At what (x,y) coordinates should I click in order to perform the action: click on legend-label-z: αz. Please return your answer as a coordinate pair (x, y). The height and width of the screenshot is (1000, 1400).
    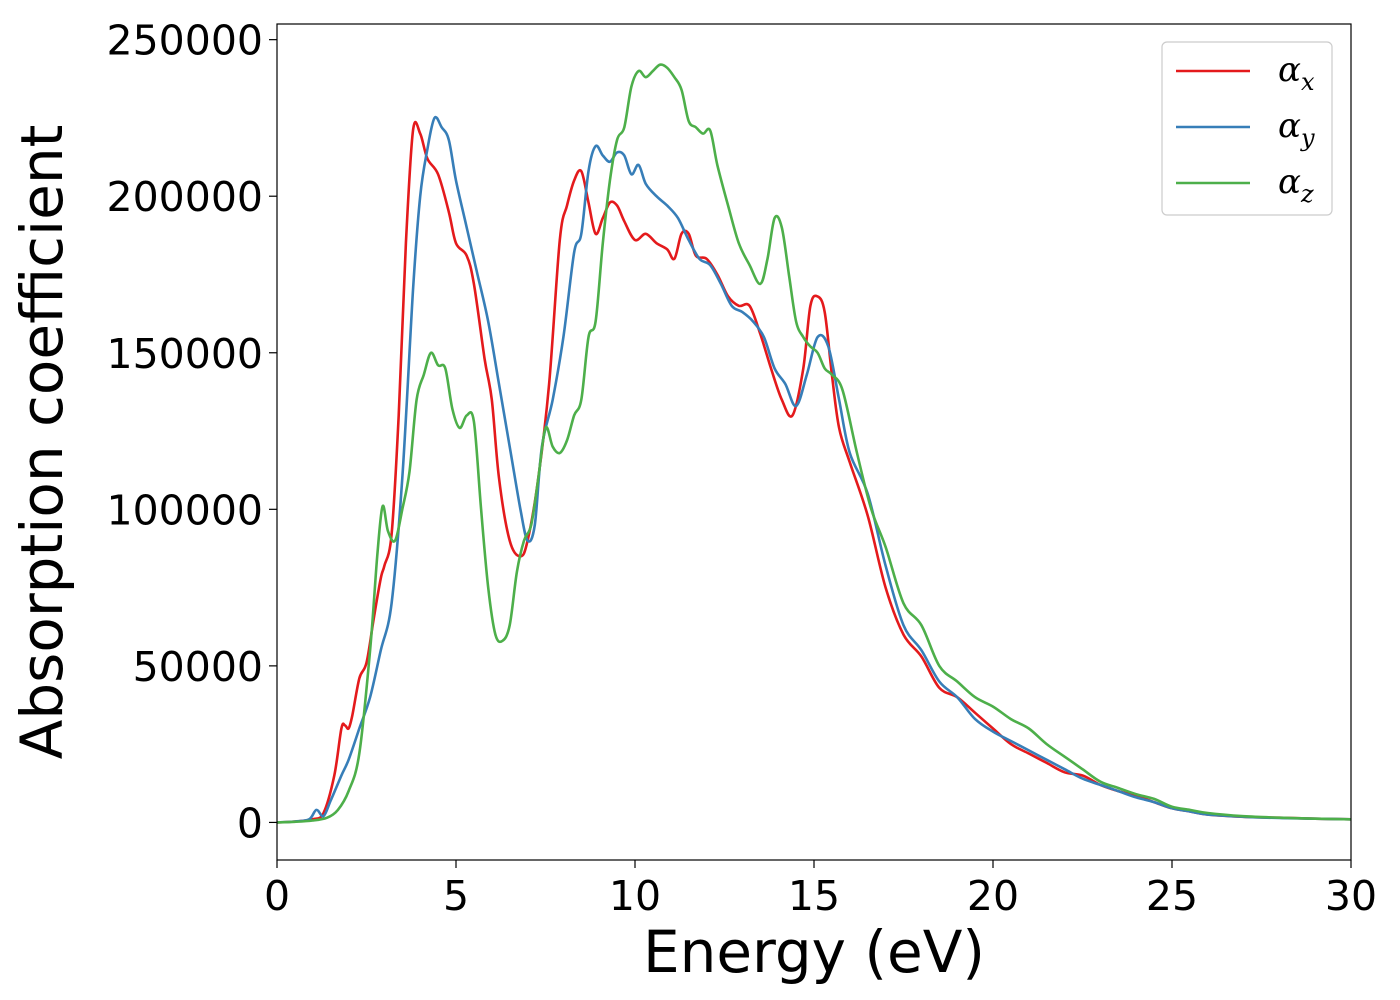
    Looking at the image, I should click on (1296, 185).